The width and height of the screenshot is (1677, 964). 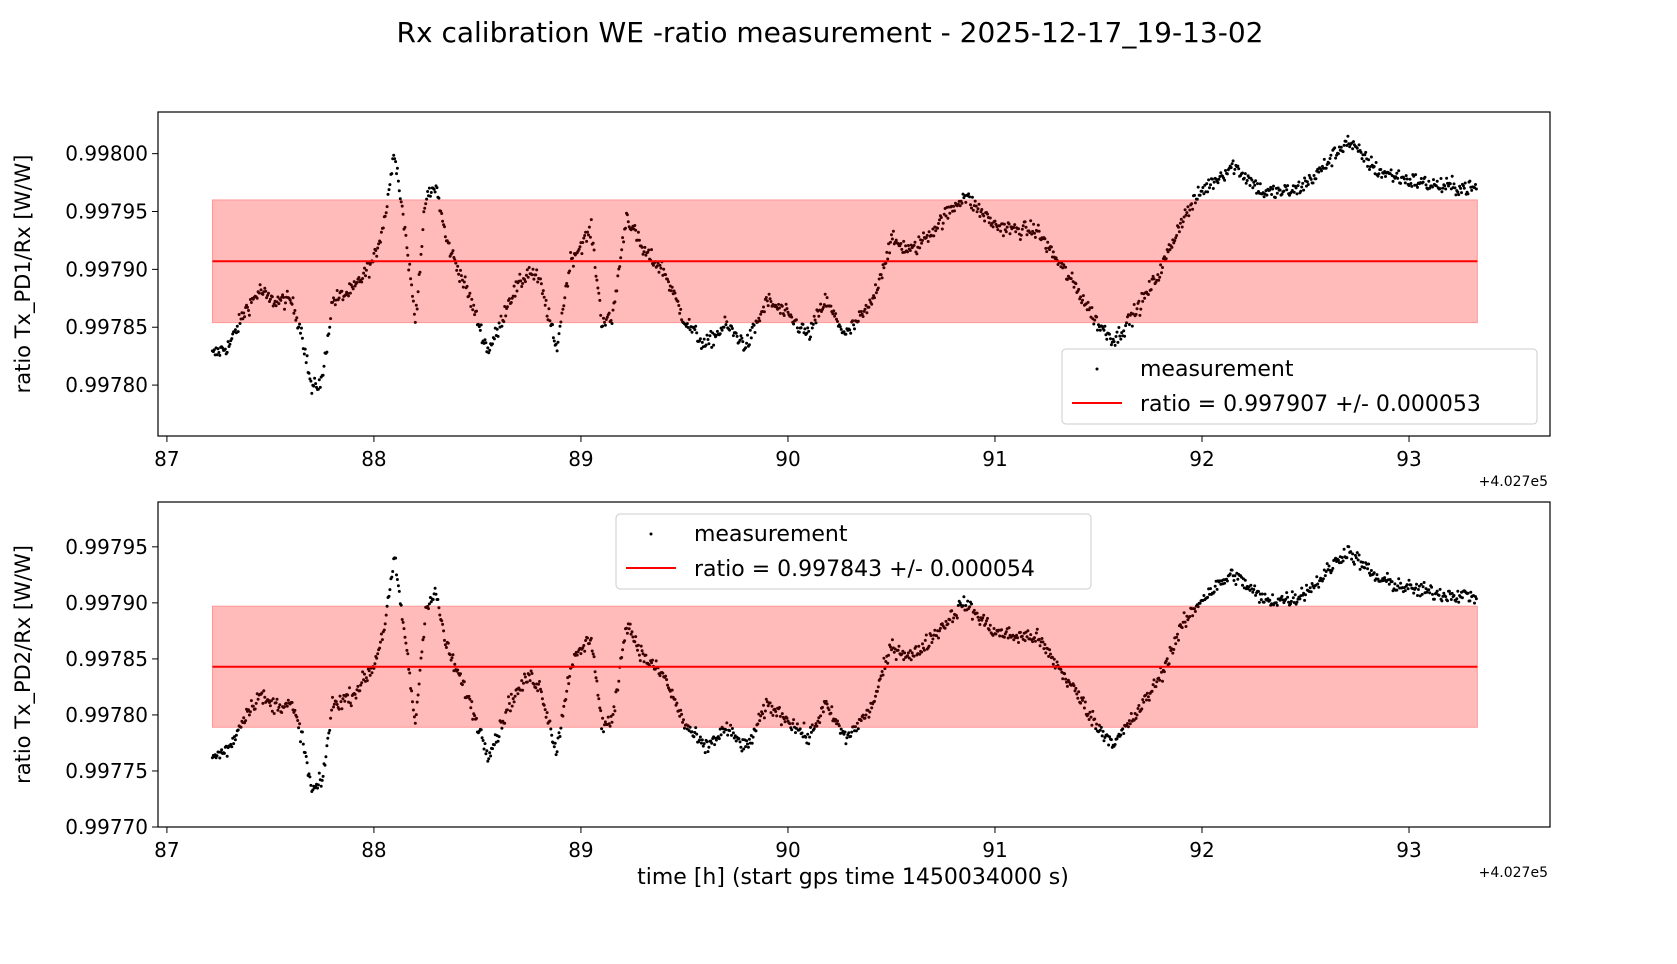 I want to click on legend-label-measurement: measurement, so click(x=1217, y=369).